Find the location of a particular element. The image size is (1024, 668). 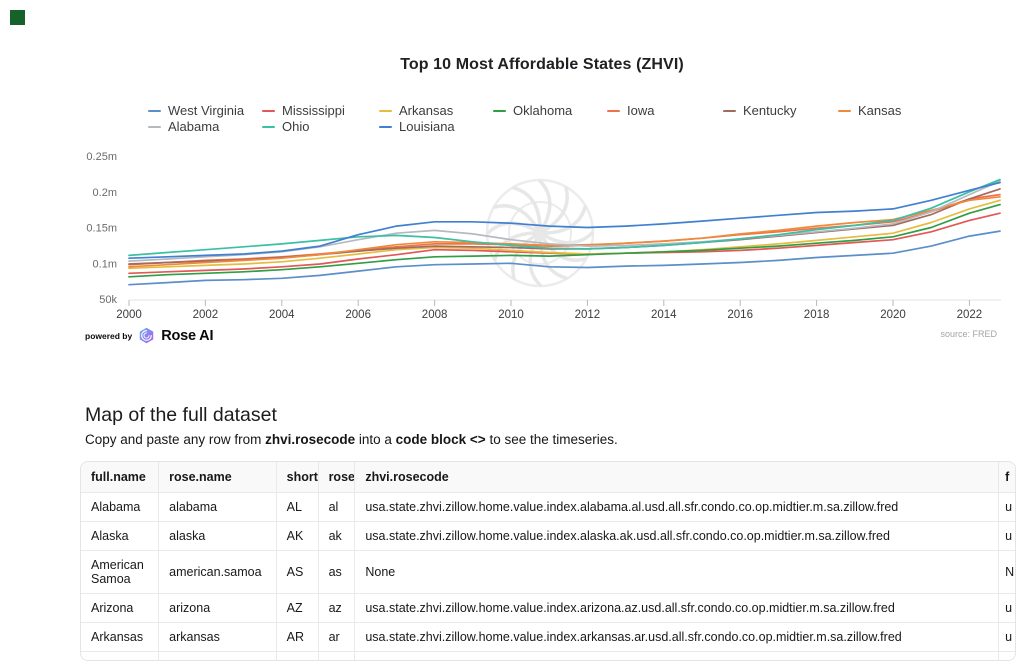

desc-bold-rosecode: zhvi.rosecode is located at coordinates (310, 439).